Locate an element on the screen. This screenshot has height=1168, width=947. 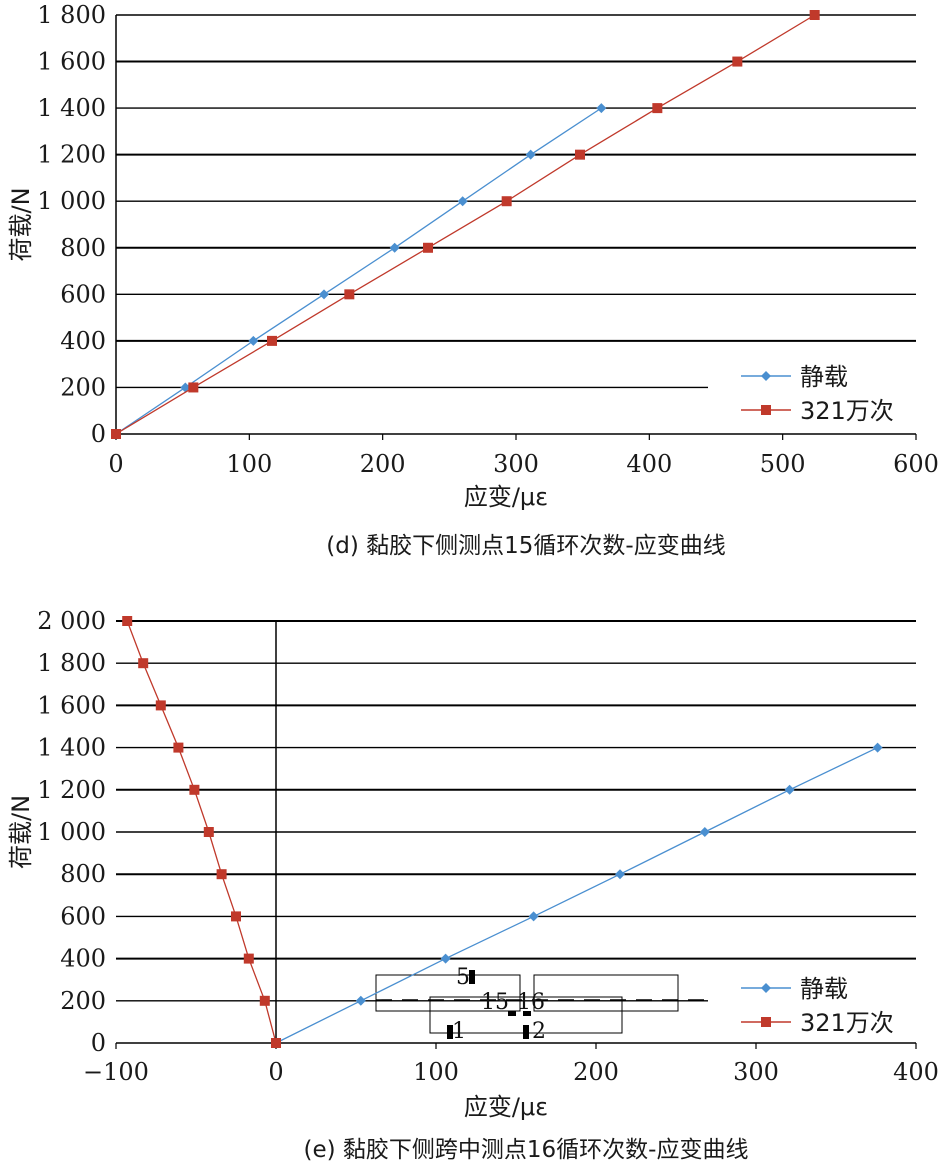
gauge-label: 1 is located at coordinates (459, 1031).